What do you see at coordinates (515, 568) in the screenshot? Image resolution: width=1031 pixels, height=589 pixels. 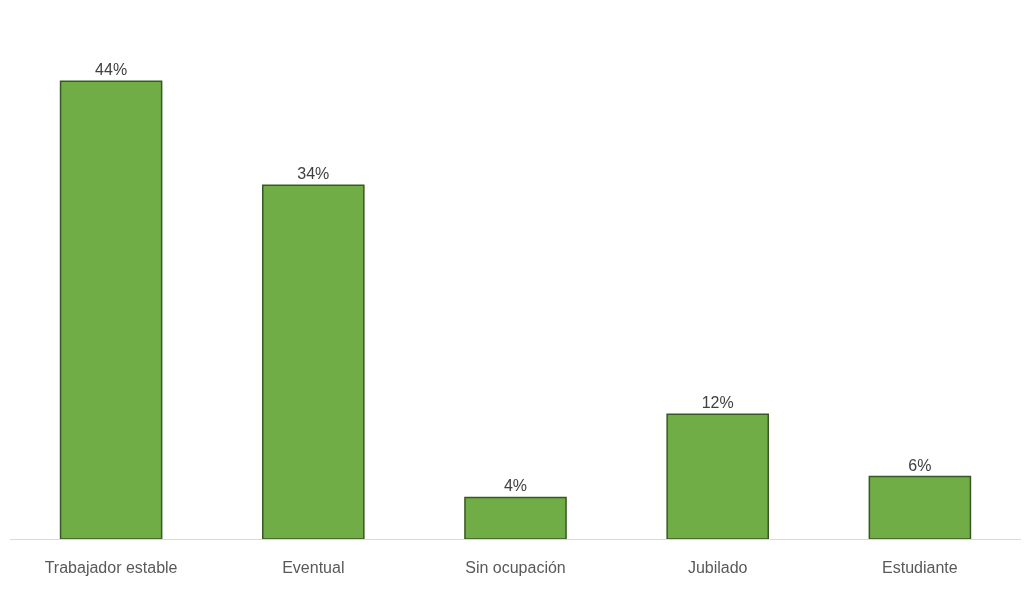 I see `x-tick-label: Sin ocupación` at bounding box center [515, 568].